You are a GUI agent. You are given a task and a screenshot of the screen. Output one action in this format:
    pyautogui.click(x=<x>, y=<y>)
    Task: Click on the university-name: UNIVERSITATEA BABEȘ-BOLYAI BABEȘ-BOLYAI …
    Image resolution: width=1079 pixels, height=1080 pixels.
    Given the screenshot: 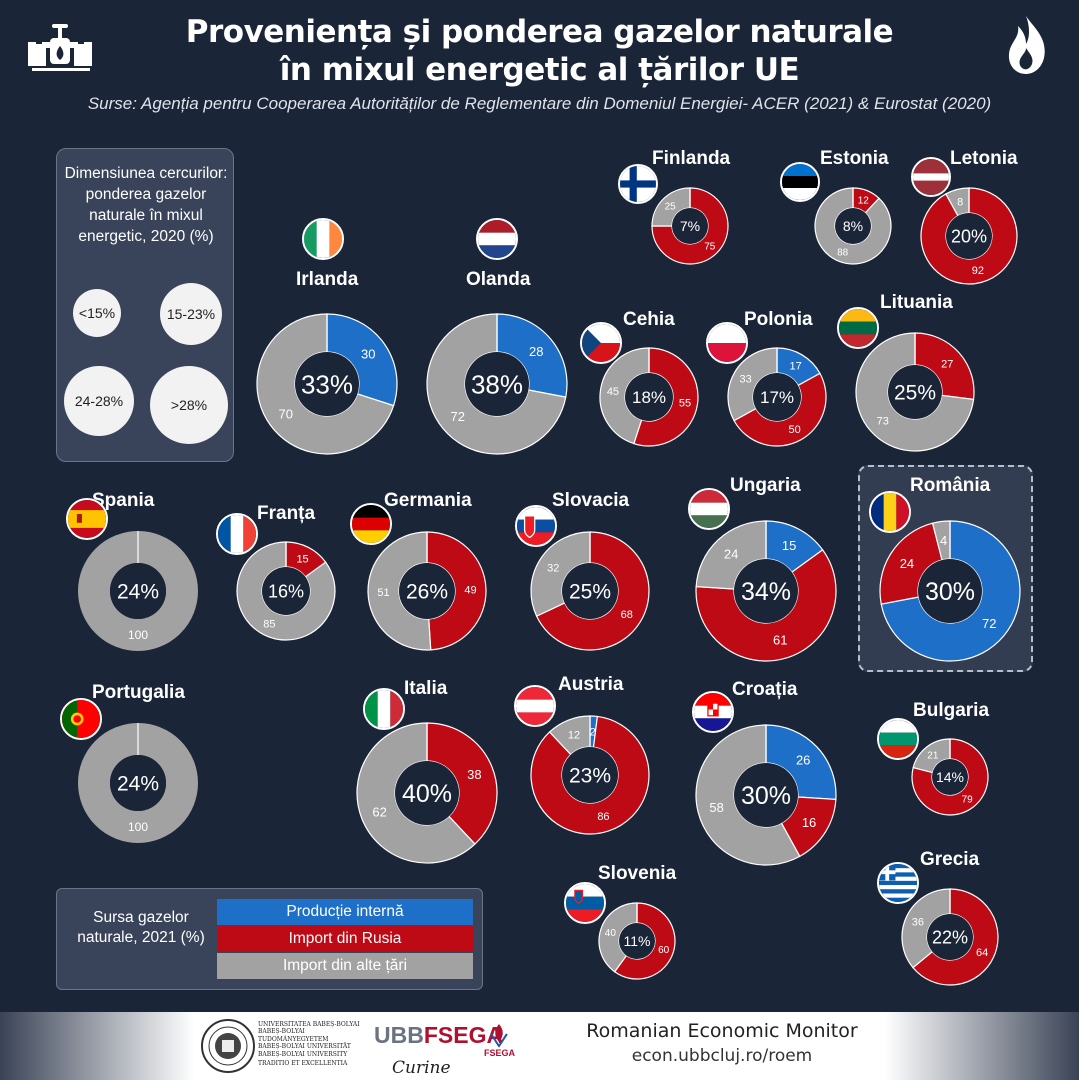 What is the action you would take?
    pyautogui.click(x=313, y=1044)
    